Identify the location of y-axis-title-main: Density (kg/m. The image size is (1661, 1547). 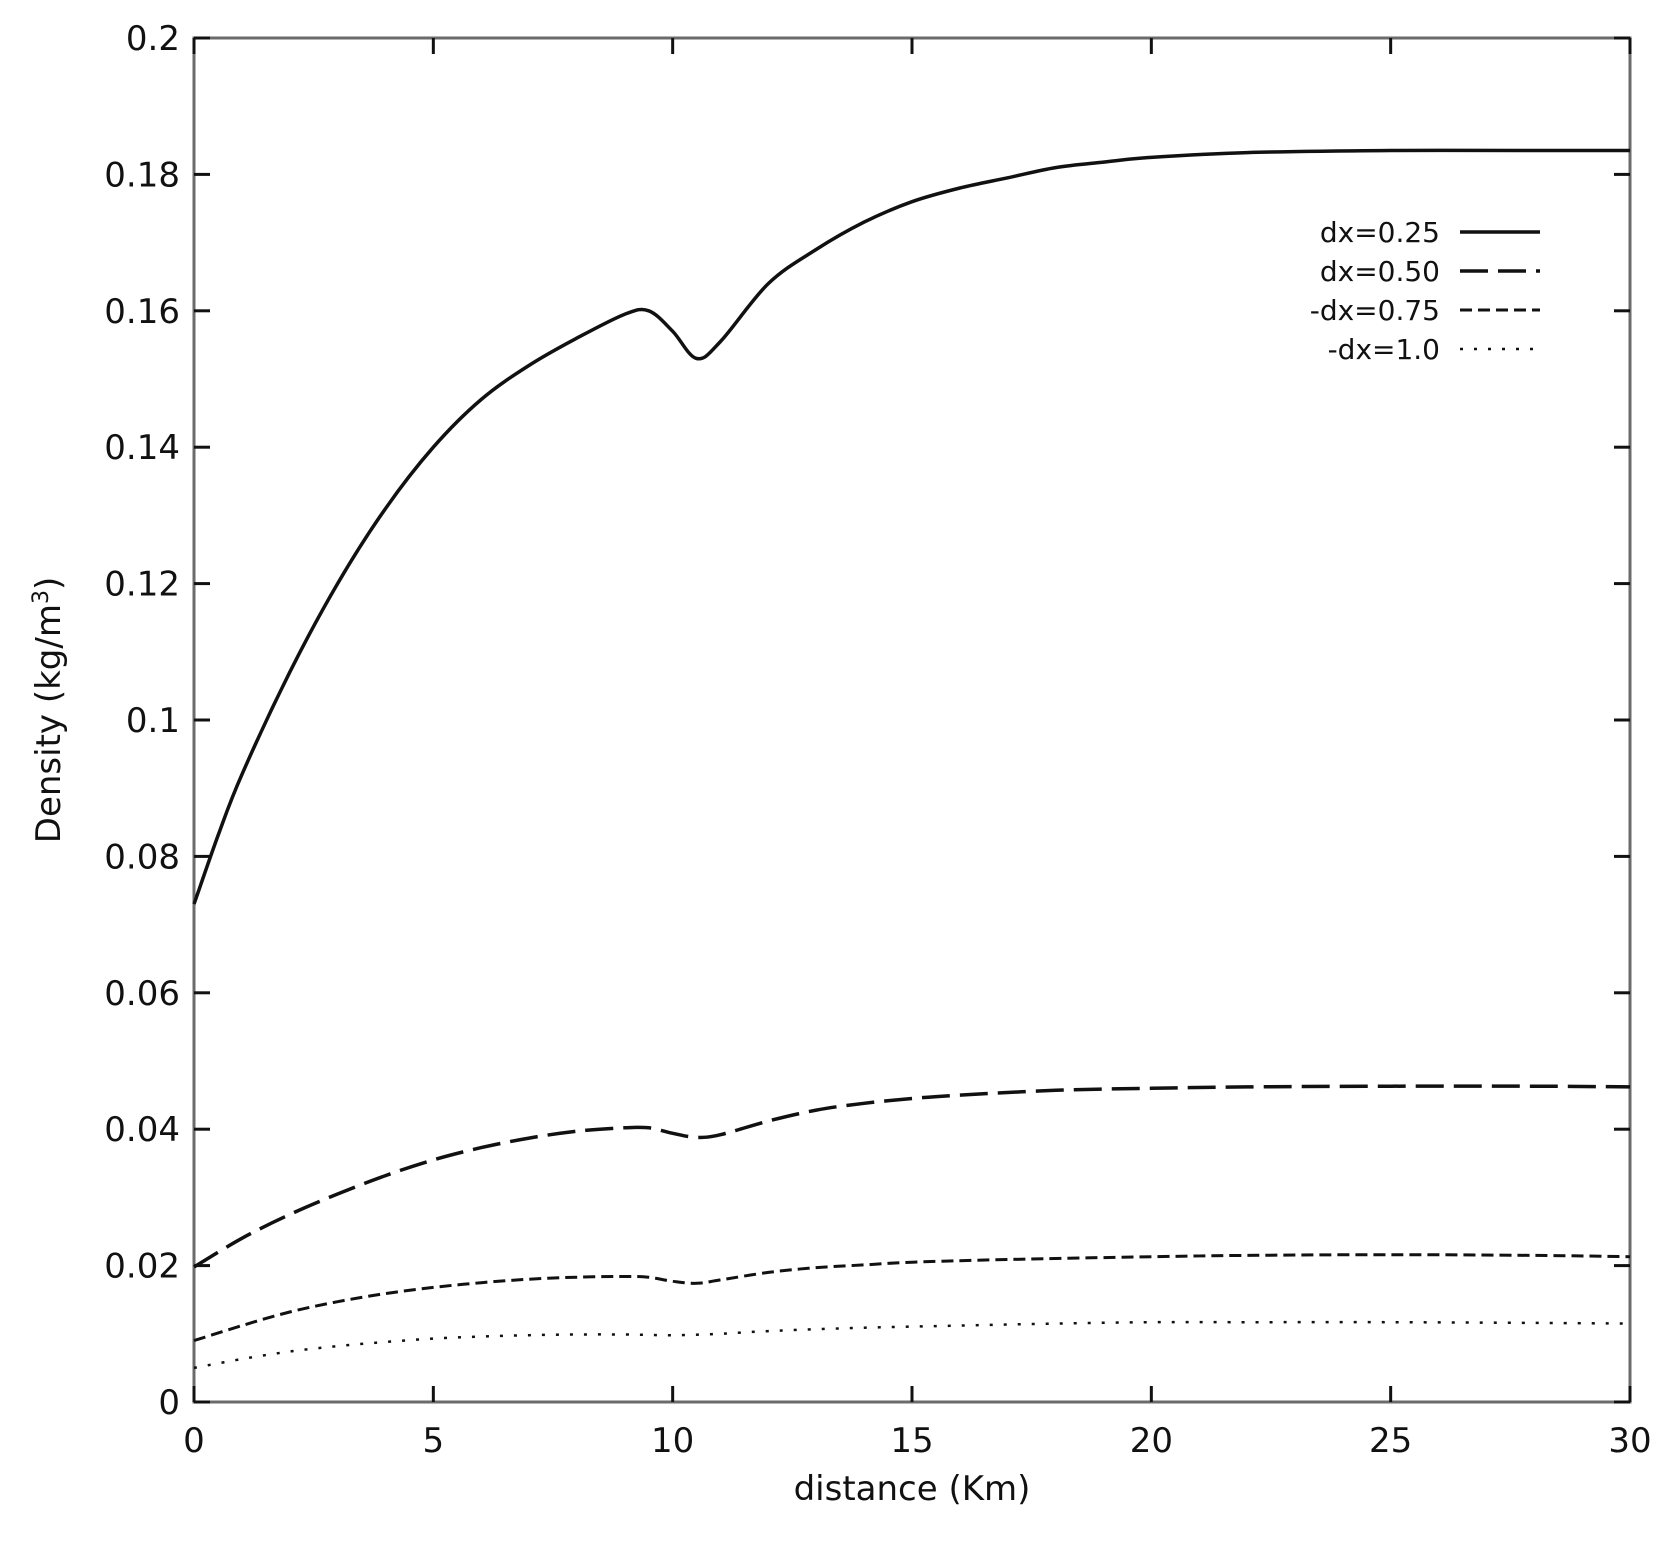
(49, 723).